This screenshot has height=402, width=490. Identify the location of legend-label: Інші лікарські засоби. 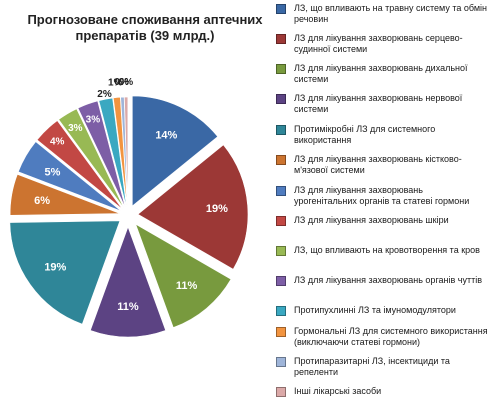
(338, 391).